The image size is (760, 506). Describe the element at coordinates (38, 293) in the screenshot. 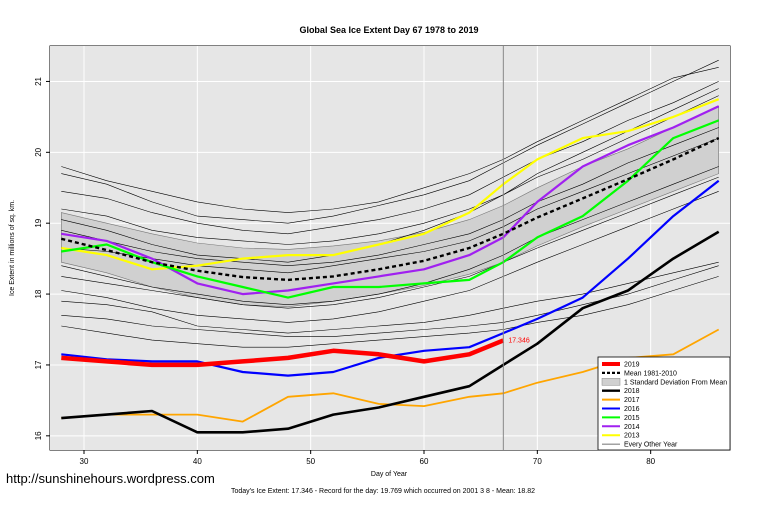

I see `y-tick-label: 18` at that location.